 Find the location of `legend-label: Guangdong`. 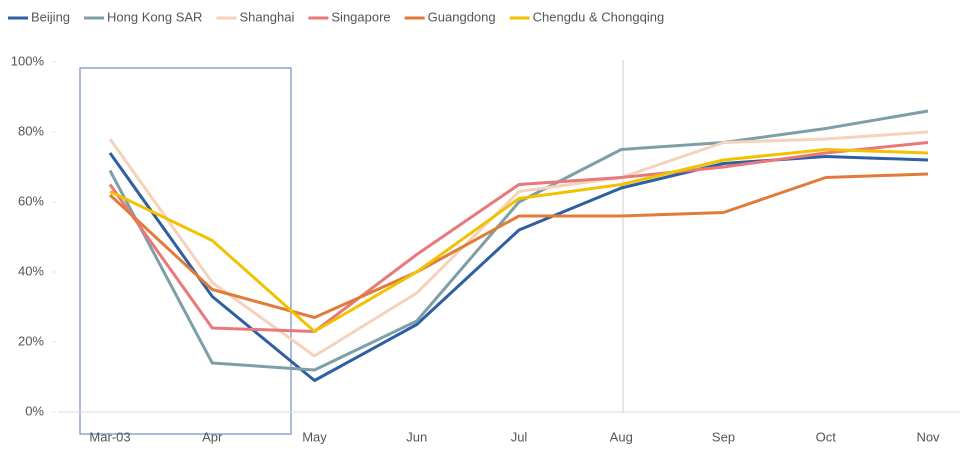

legend-label: Guangdong is located at coordinates (462, 16).